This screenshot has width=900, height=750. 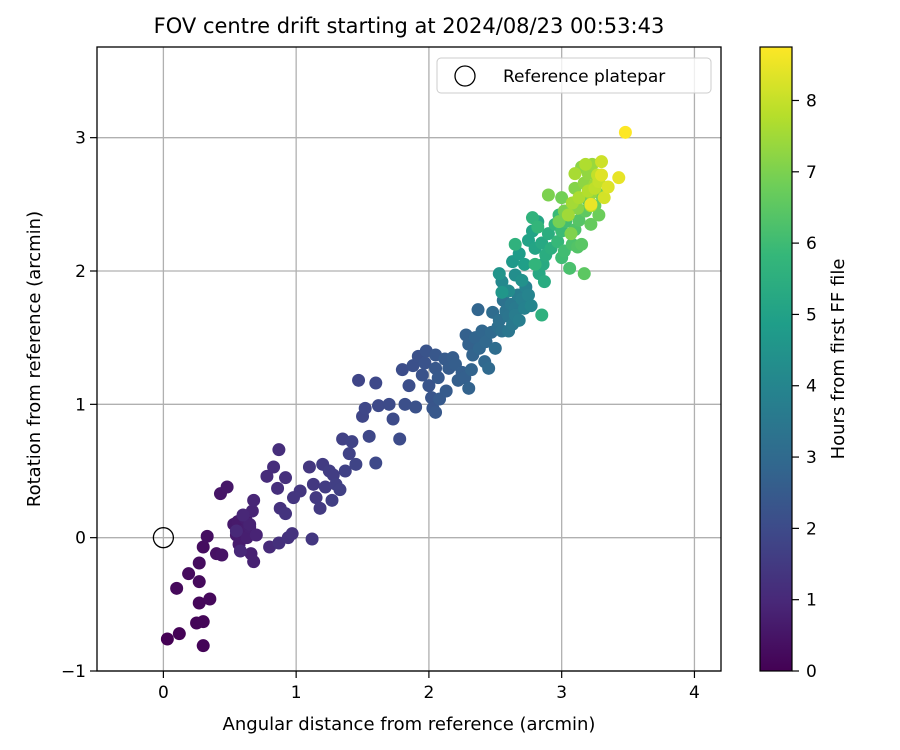 What do you see at coordinates (811, 529) in the screenshot?
I see `colorbar-tick-label: 2` at bounding box center [811, 529].